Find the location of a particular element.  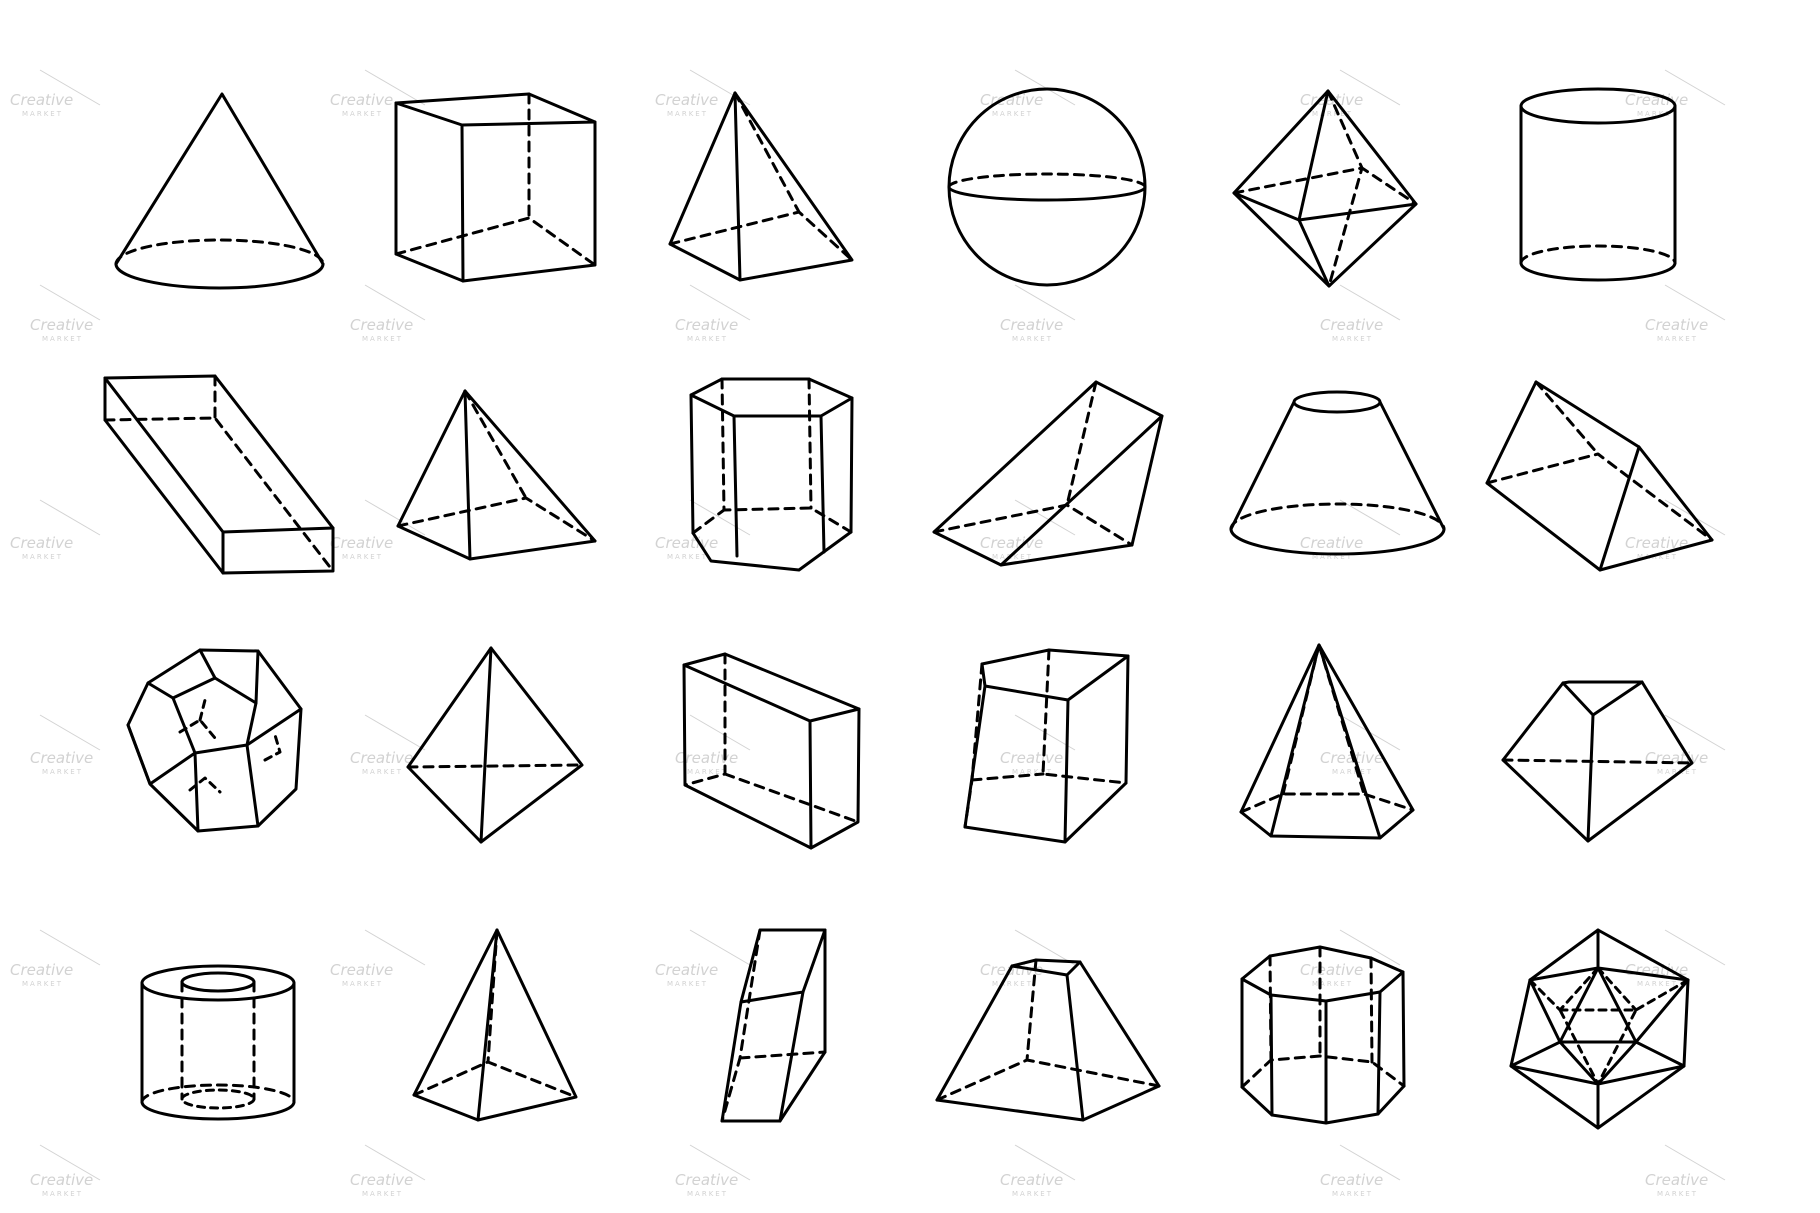

frustum-cone-shape is located at coordinates (1337, 473).